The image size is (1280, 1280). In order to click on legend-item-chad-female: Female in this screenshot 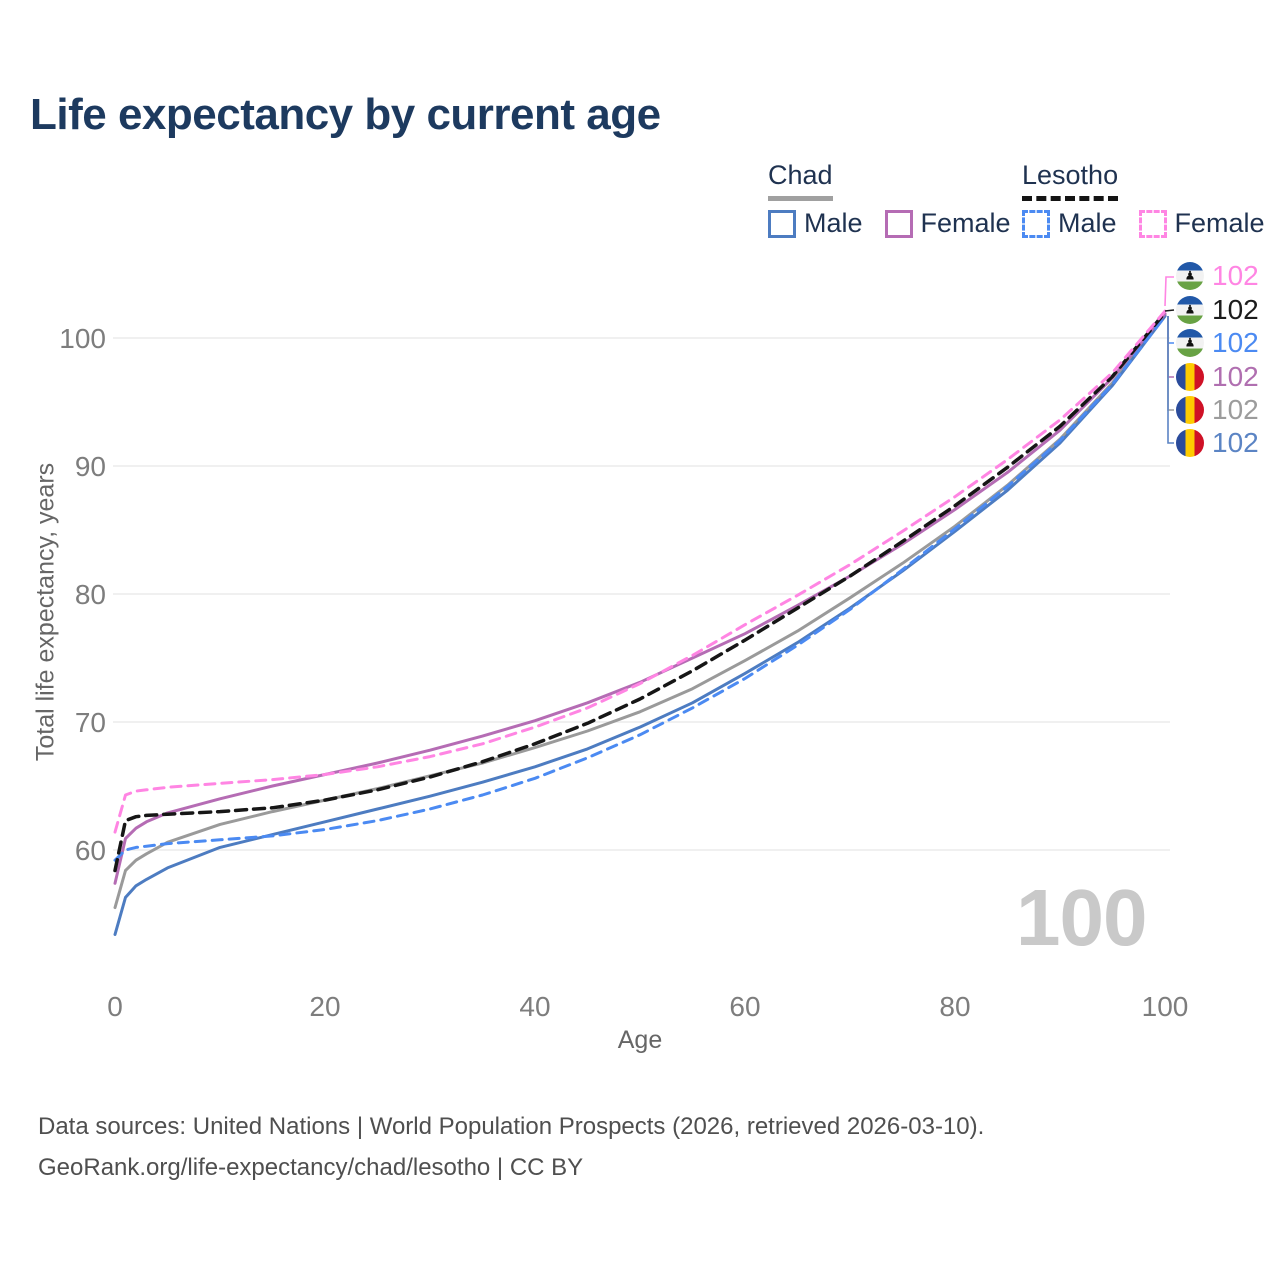, I will do `click(947, 223)`.